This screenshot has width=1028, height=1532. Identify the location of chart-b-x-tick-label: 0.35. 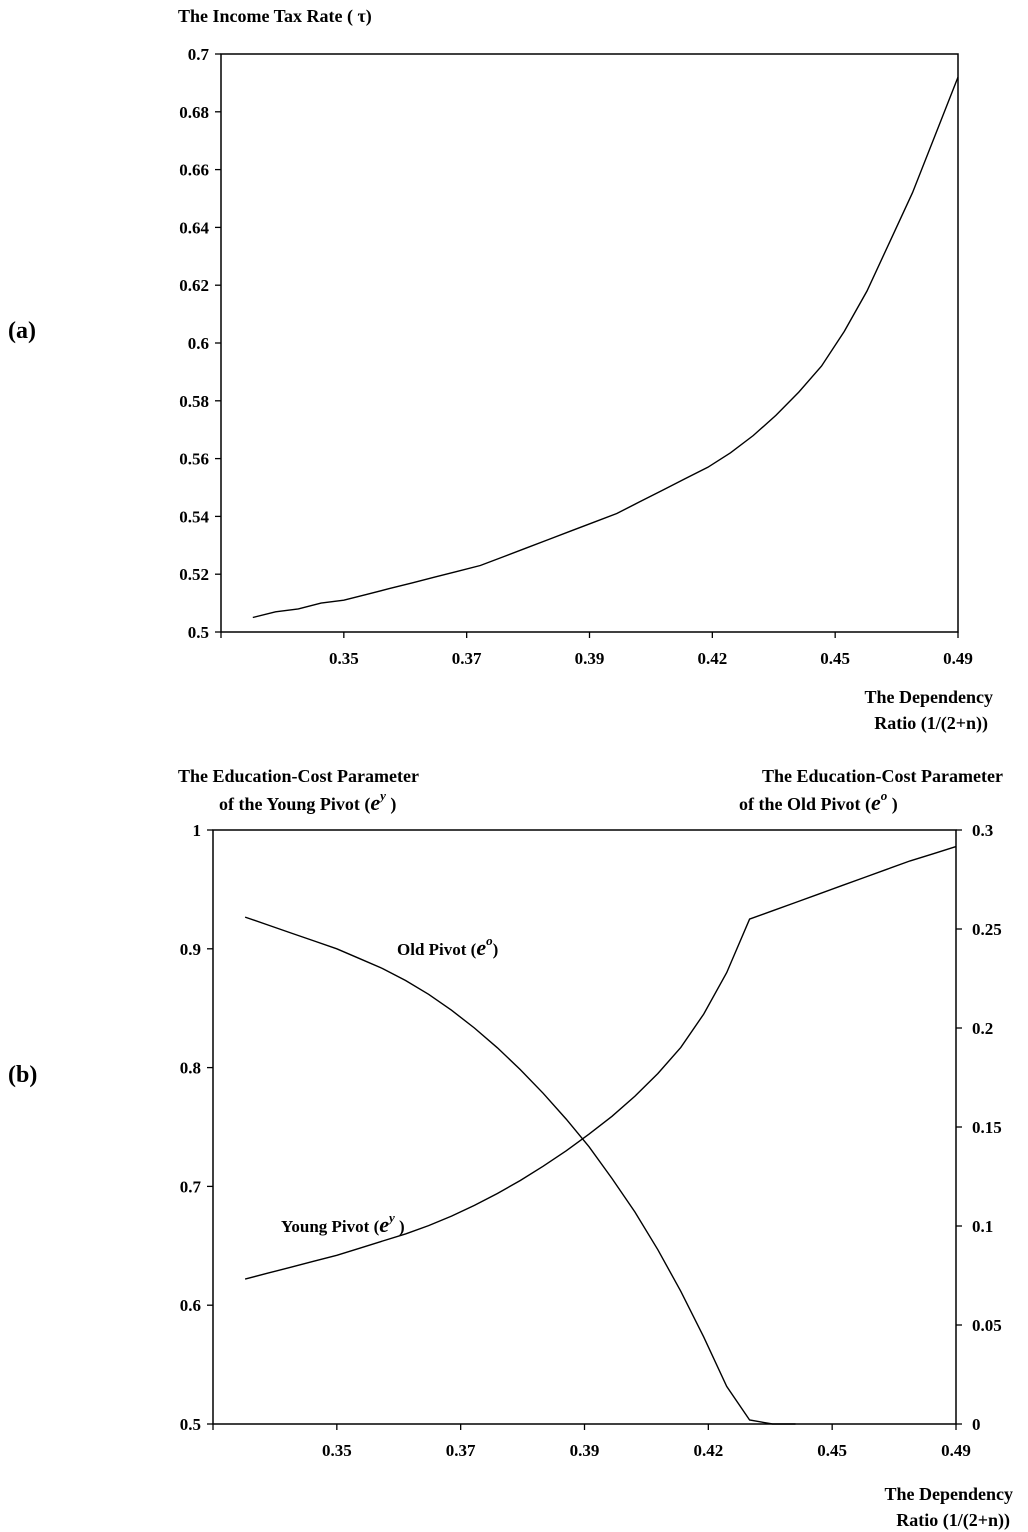
(337, 1450).